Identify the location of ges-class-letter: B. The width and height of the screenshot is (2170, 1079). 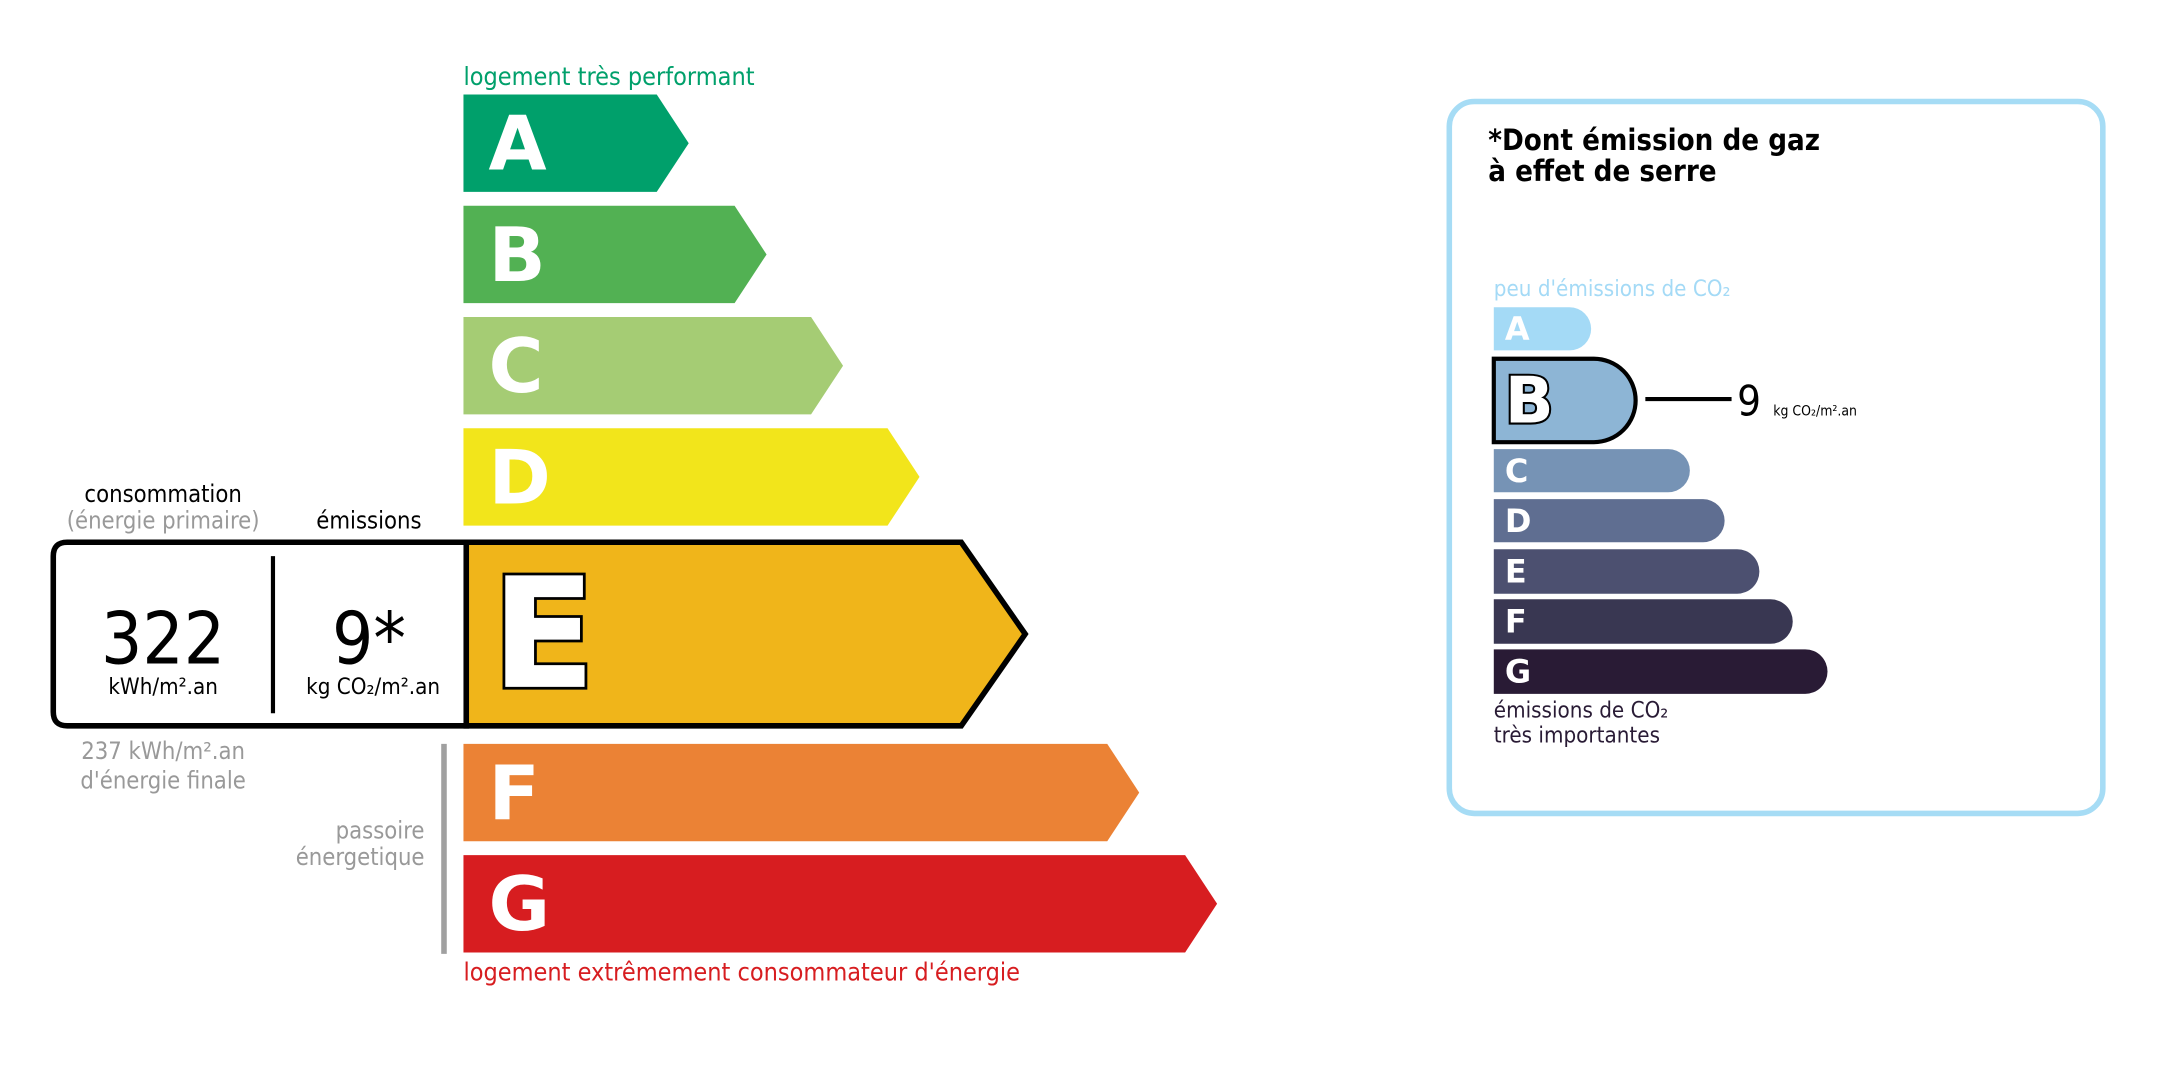
(1529, 402).